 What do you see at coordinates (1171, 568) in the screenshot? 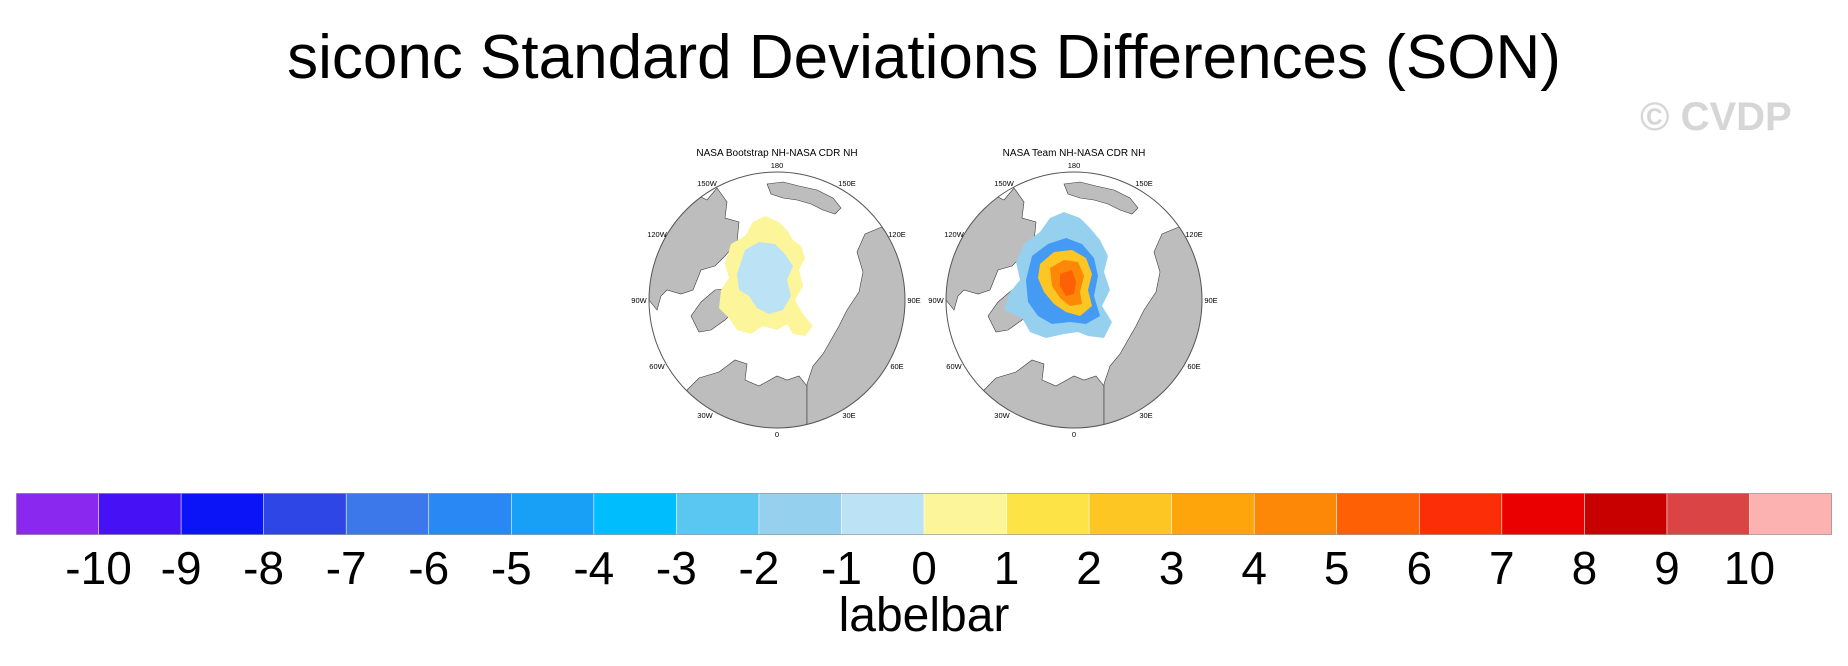
I see `labelbar-tick-label: 3` at bounding box center [1171, 568].